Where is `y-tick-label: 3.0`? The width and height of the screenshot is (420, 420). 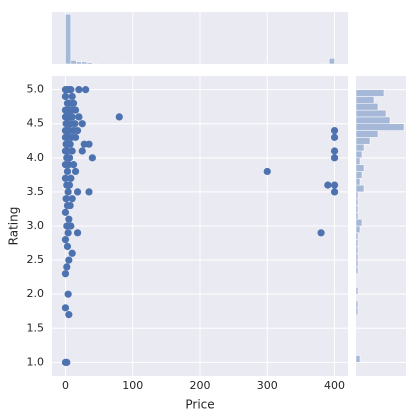 y-tick-label: 3.0 is located at coordinates (36, 225).